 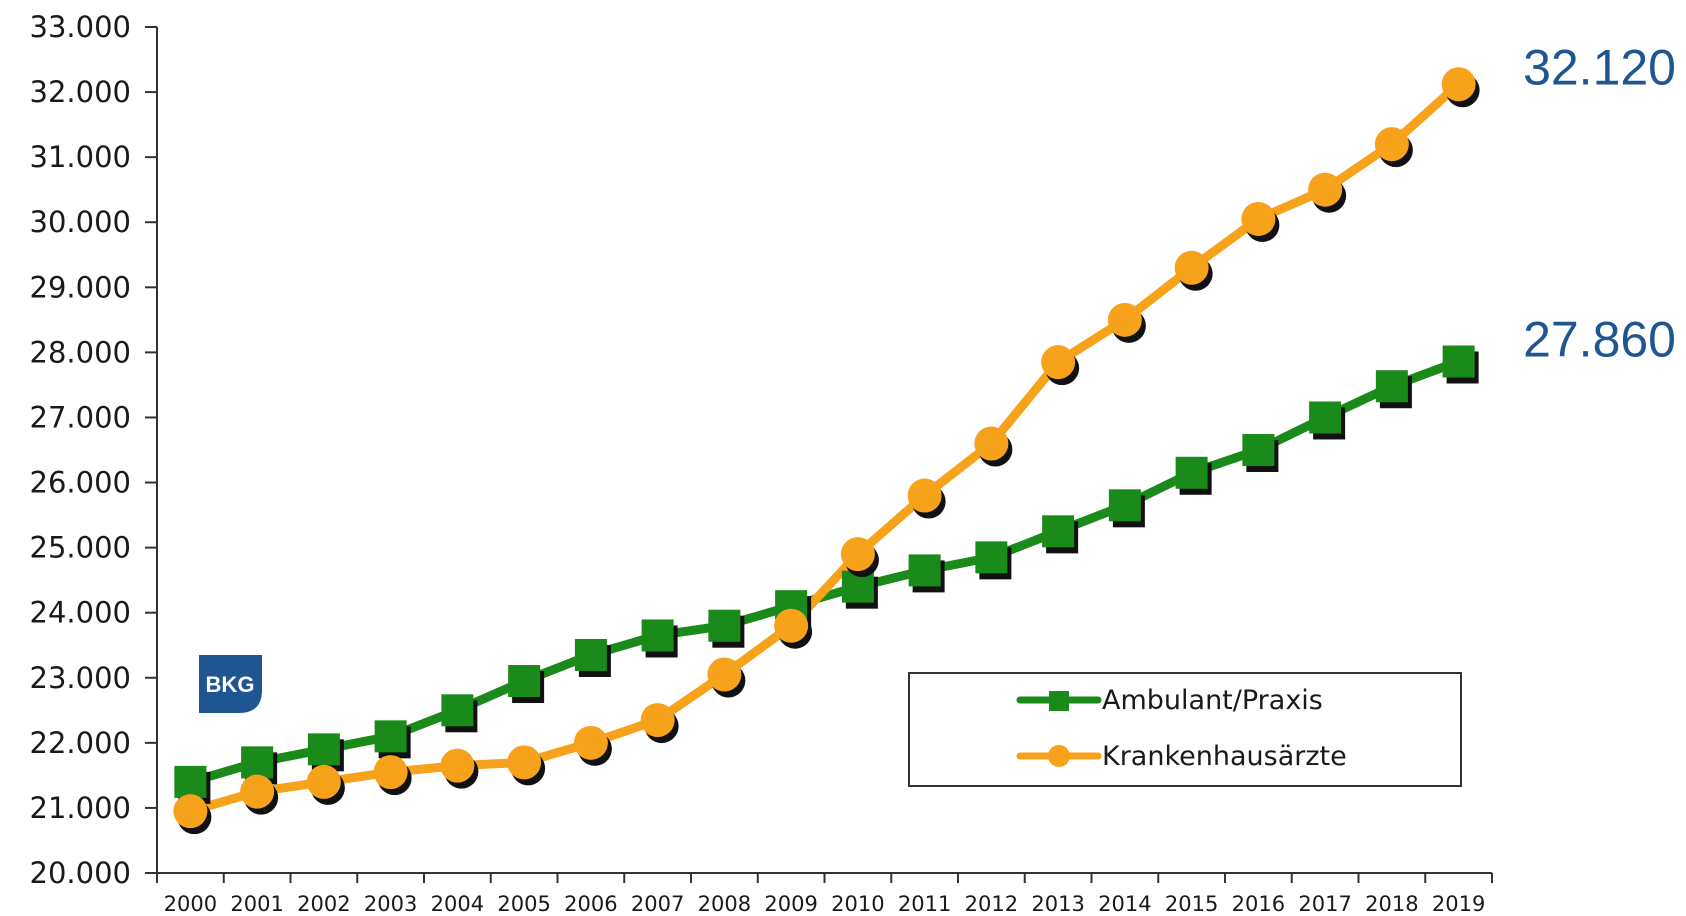 I want to click on data-point-krankenhaus-2011, so click(x=926, y=498).